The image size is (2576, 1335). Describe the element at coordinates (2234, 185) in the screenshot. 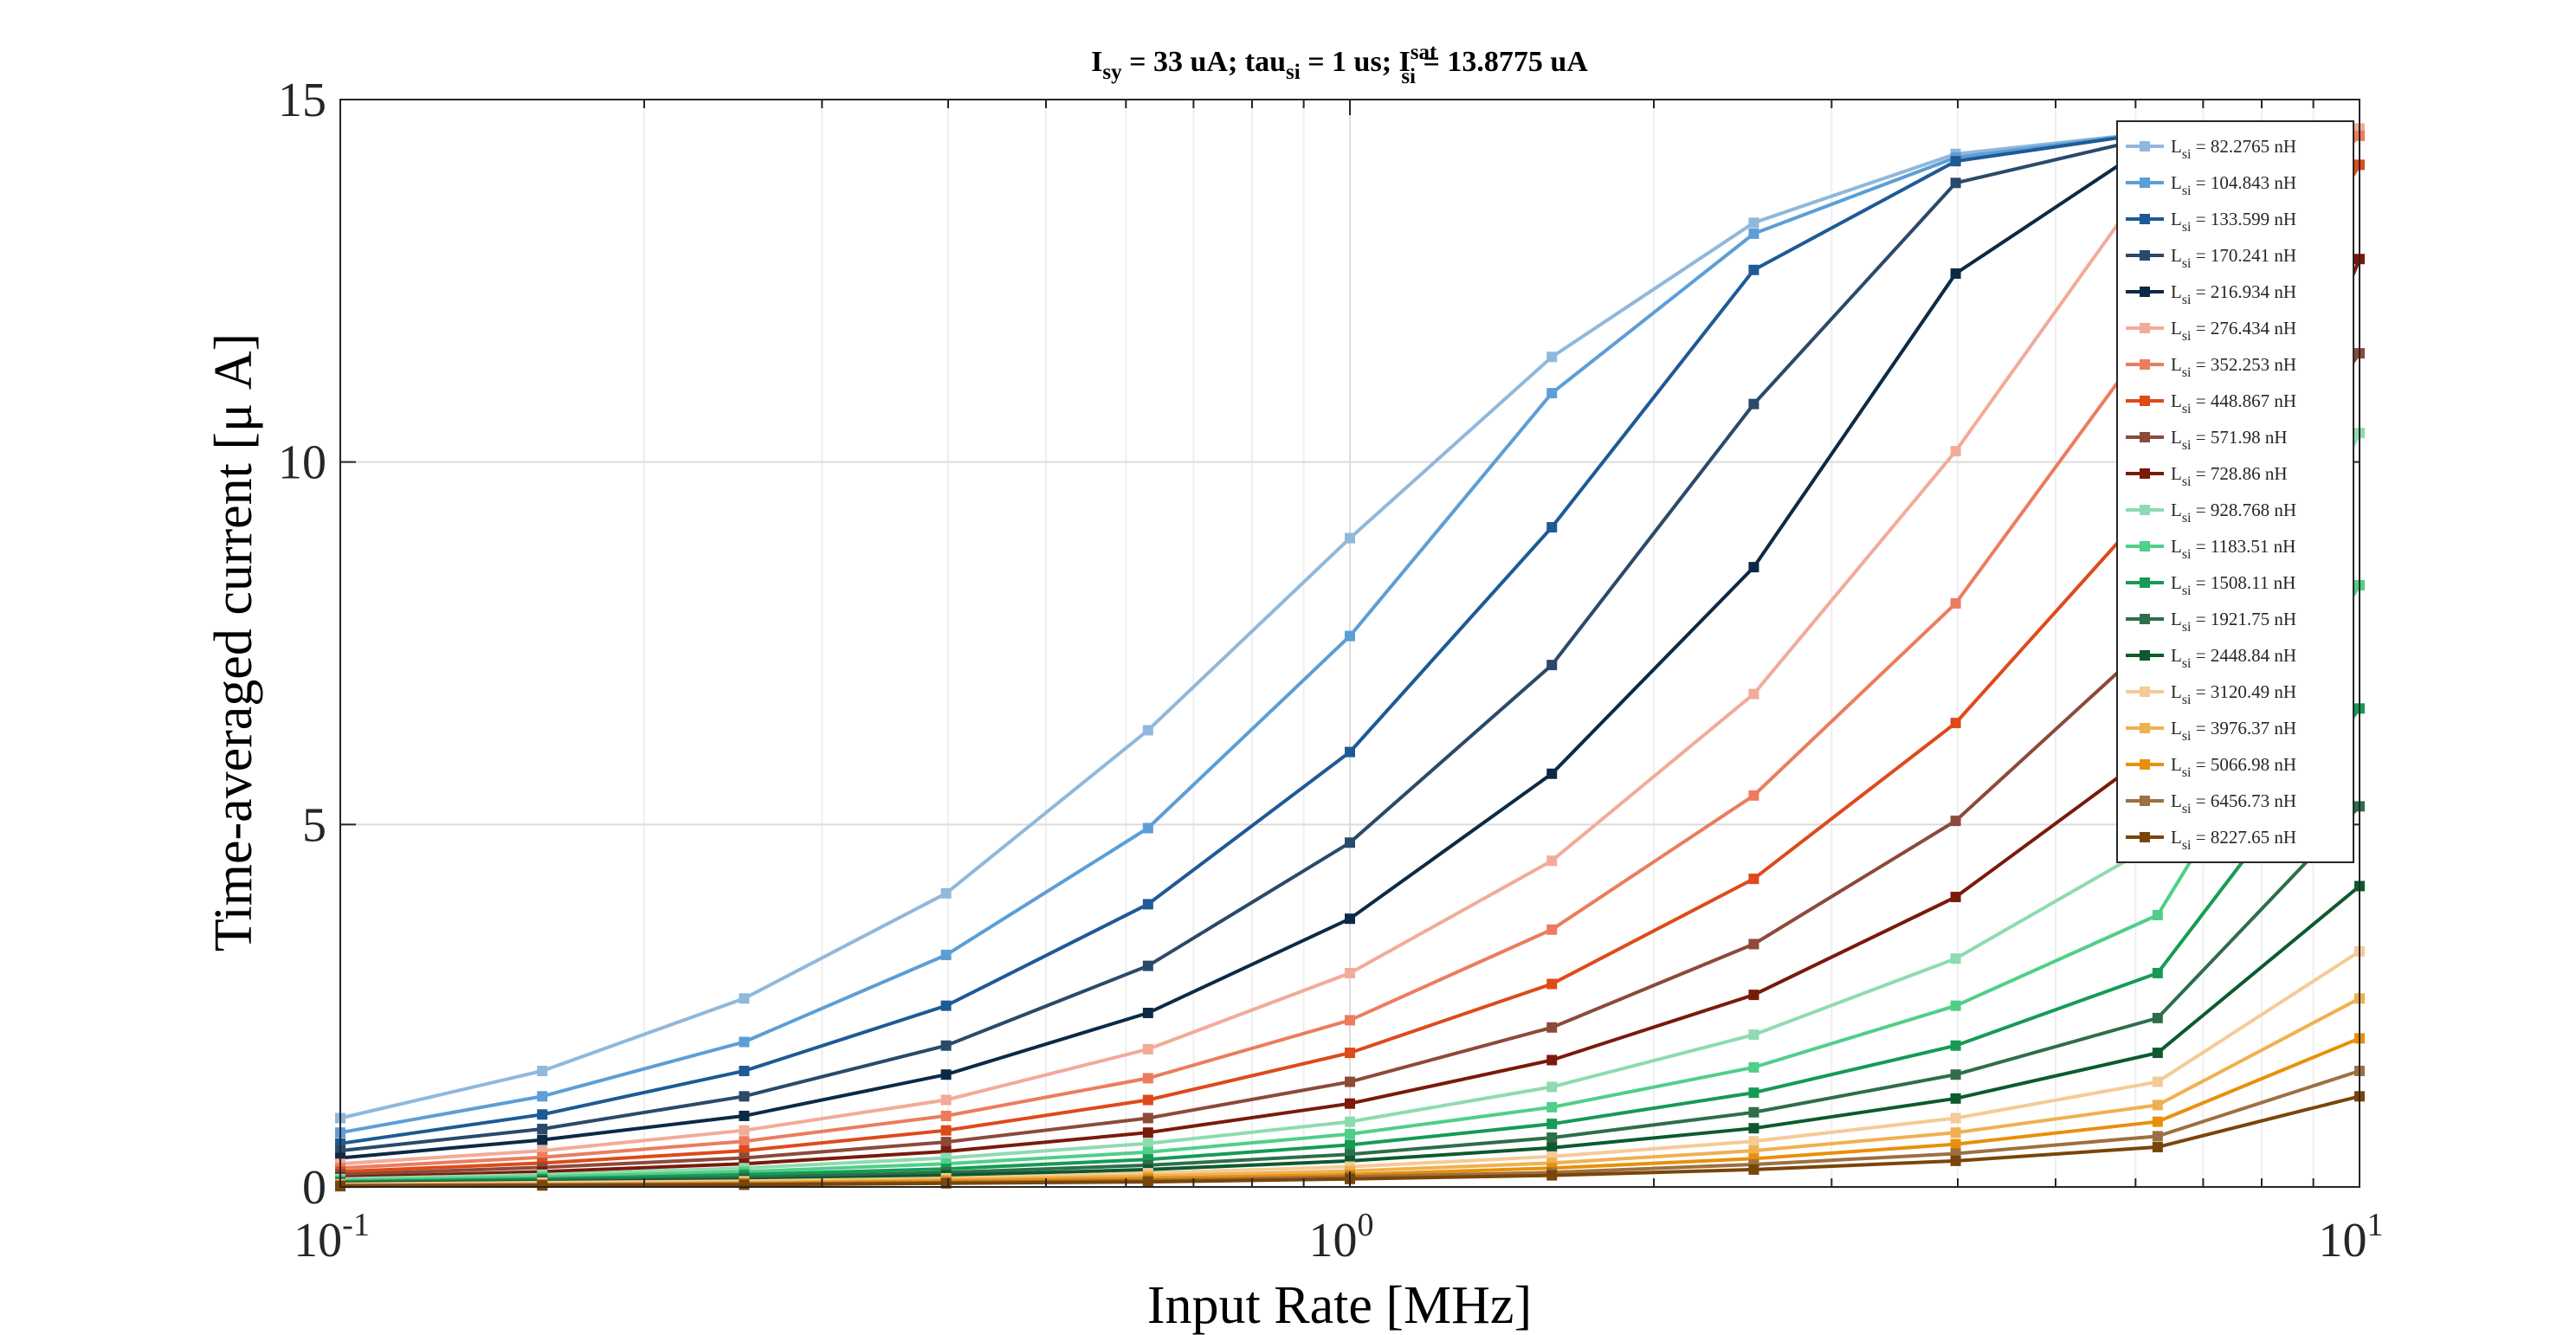

I see `legend-entry: Lsi = 104.843 nH` at that location.